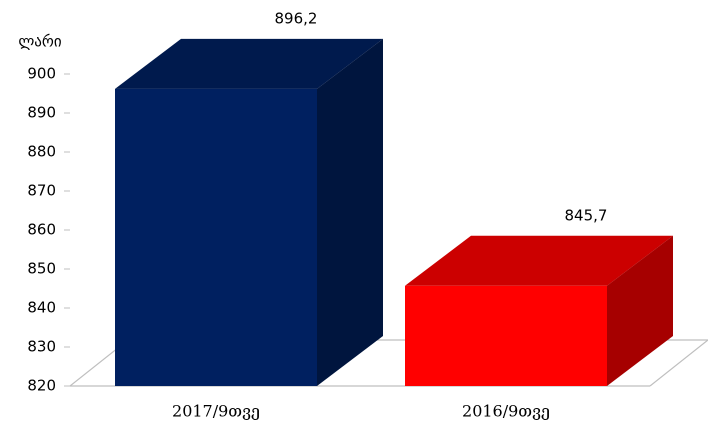 The image size is (708, 428). What do you see at coordinates (216, 411) in the screenshot?
I see `x-tick-label: 2017/9თვე` at bounding box center [216, 411].